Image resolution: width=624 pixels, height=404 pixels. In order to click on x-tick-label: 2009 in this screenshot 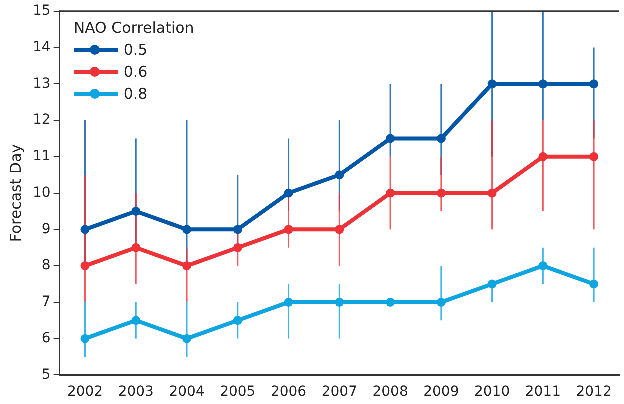, I will do `click(442, 392)`.